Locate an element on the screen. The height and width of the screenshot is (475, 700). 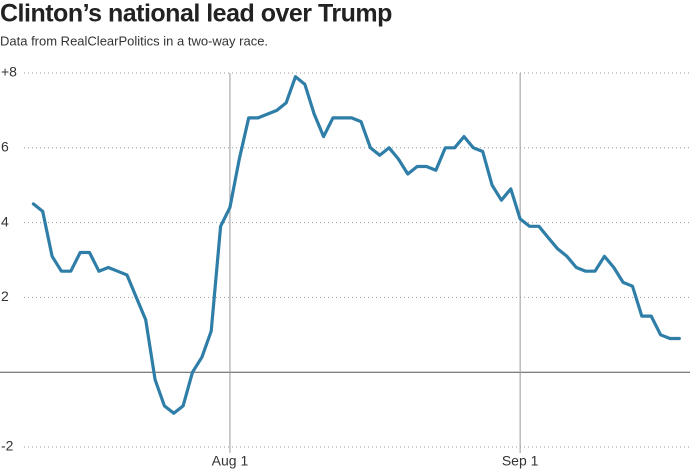
x-tick-label: Aug 1 is located at coordinates (230, 461).